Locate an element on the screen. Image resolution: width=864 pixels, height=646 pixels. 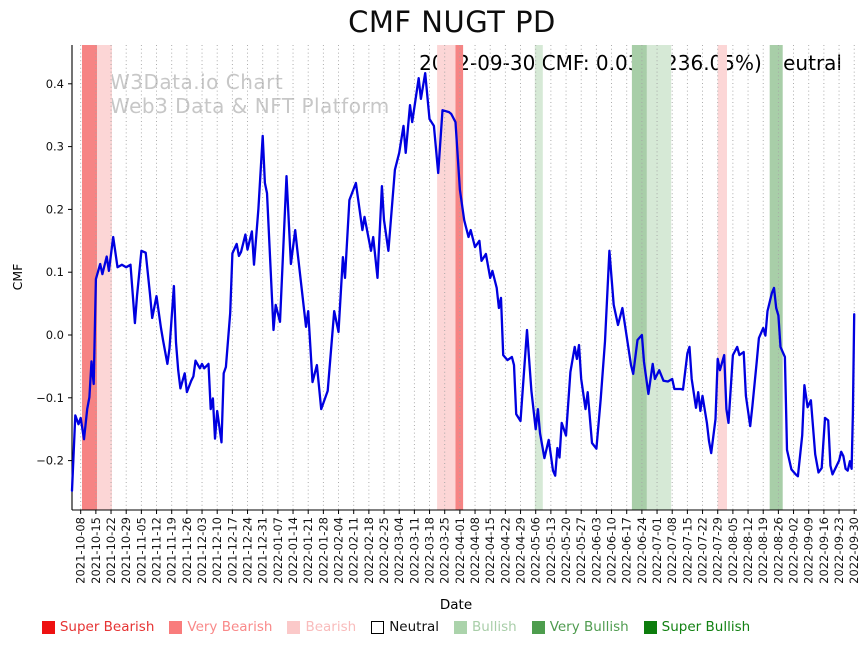
x-tick-label: 2022-07-08 is located at coordinates (672, 550).